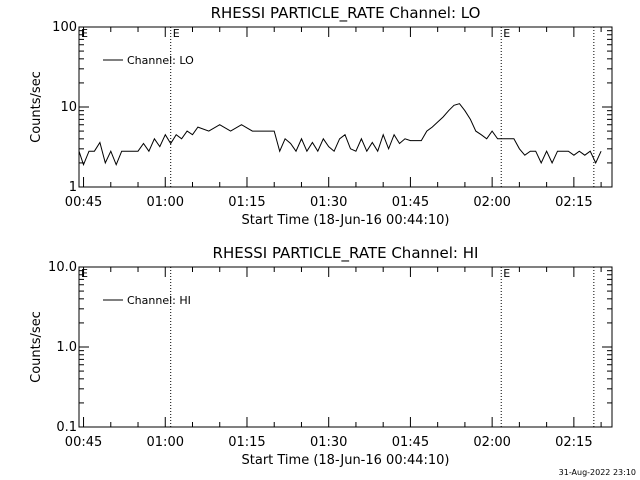 The image size is (640, 480). I want to click on legend-label: Channel: LO, so click(160, 60).